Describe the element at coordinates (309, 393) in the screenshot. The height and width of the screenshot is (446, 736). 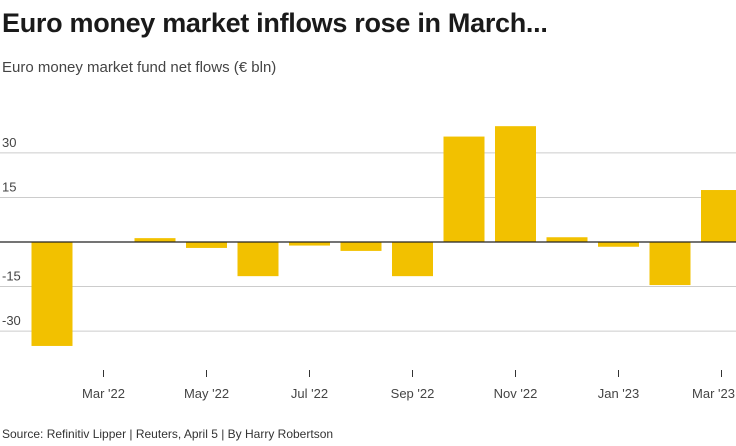
I see `x-tick-label: Jul '22` at that location.